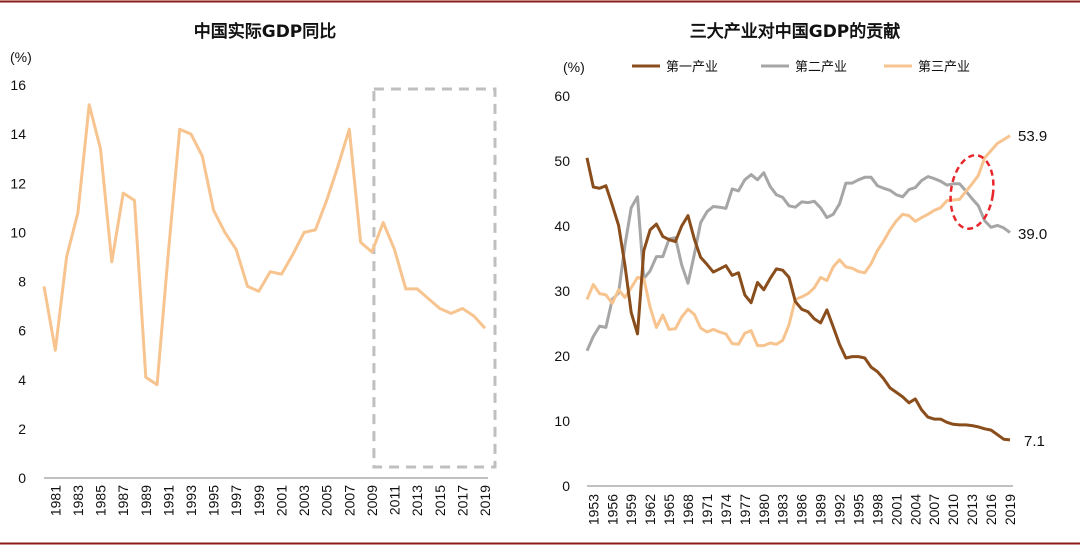 The height and width of the screenshot is (545, 1080). What do you see at coordinates (214, 500) in the screenshot?
I see `left-x-tick-label: 1995` at bounding box center [214, 500].